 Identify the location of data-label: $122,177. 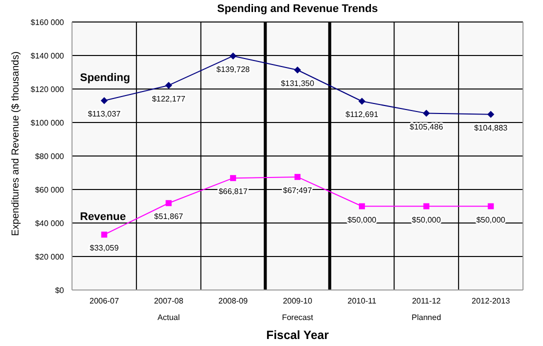
(169, 99).